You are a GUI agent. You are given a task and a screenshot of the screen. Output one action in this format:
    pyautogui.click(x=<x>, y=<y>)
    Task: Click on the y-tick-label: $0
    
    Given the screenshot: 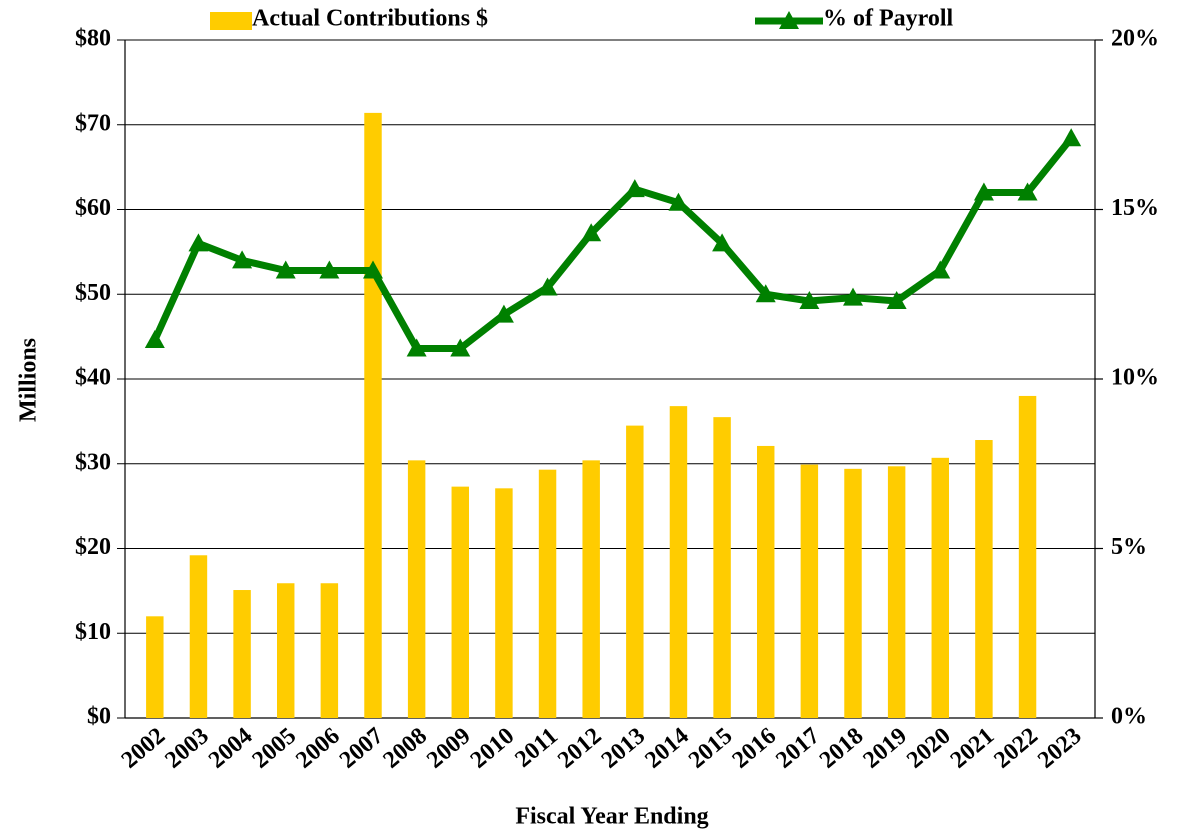 What is the action you would take?
    pyautogui.click(x=99, y=717)
    